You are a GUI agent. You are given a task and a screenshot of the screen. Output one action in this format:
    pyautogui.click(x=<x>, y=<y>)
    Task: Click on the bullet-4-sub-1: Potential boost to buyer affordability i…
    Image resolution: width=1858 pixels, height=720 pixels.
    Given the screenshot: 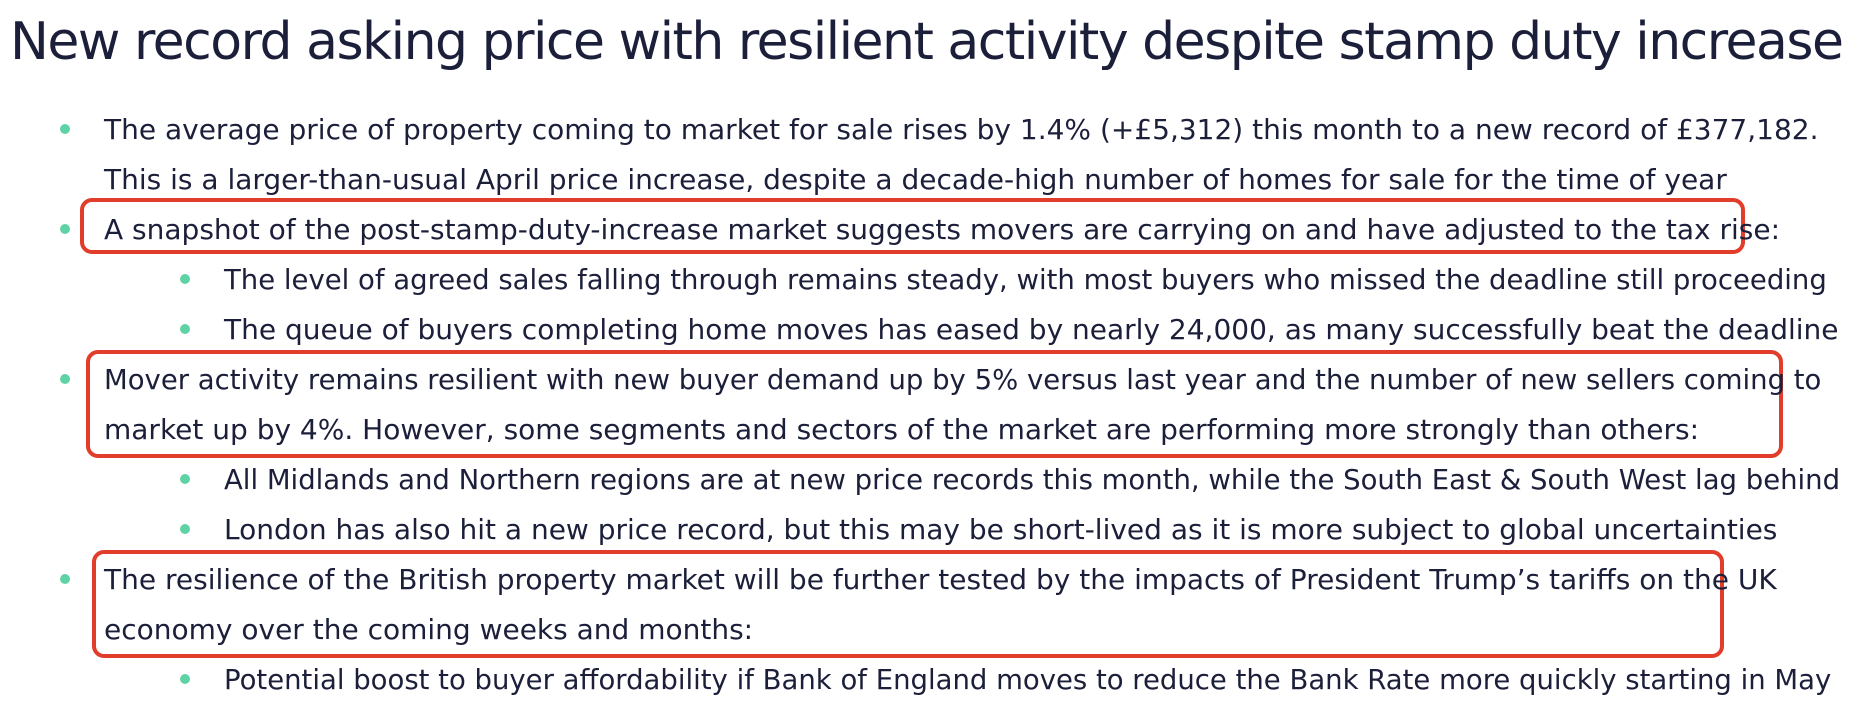 What is the action you would take?
    pyautogui.click(x=1028, y=680)
    